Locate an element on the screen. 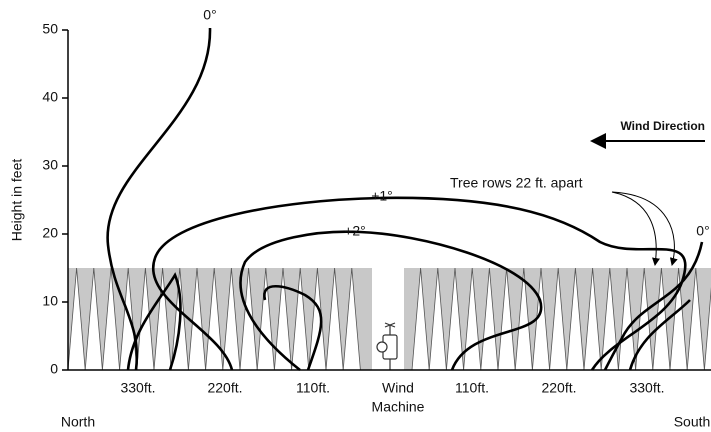  curve-0-left-lower is located at coordinates (154, 321).